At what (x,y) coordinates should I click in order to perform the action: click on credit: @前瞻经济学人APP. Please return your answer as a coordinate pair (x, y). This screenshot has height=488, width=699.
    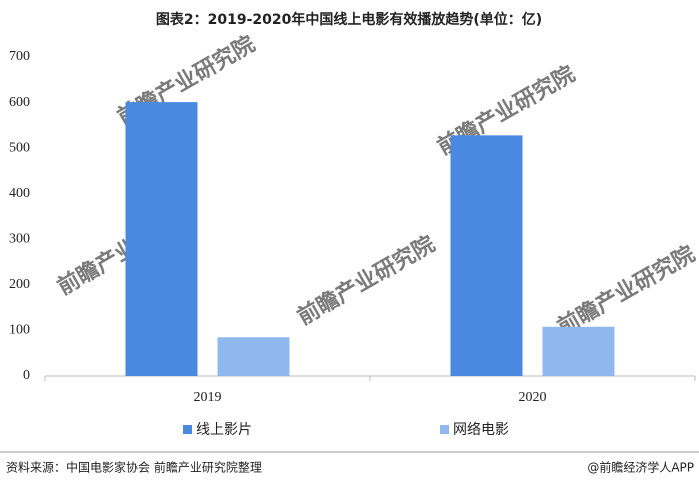
    Looking at the image, I should click on (640, 467).